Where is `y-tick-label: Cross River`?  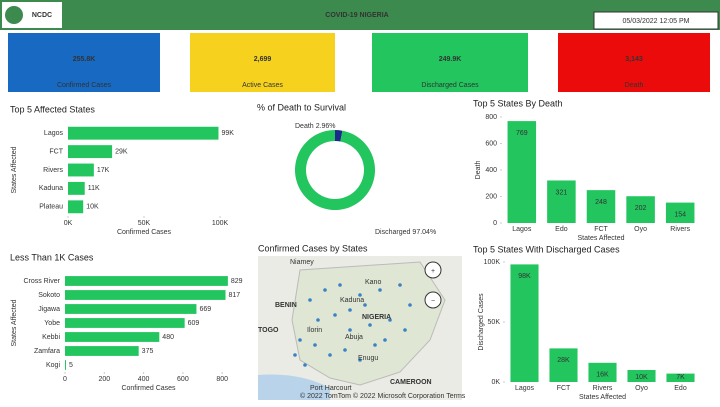 y-tick-label: Cross River is located at coordinates (41, 281).